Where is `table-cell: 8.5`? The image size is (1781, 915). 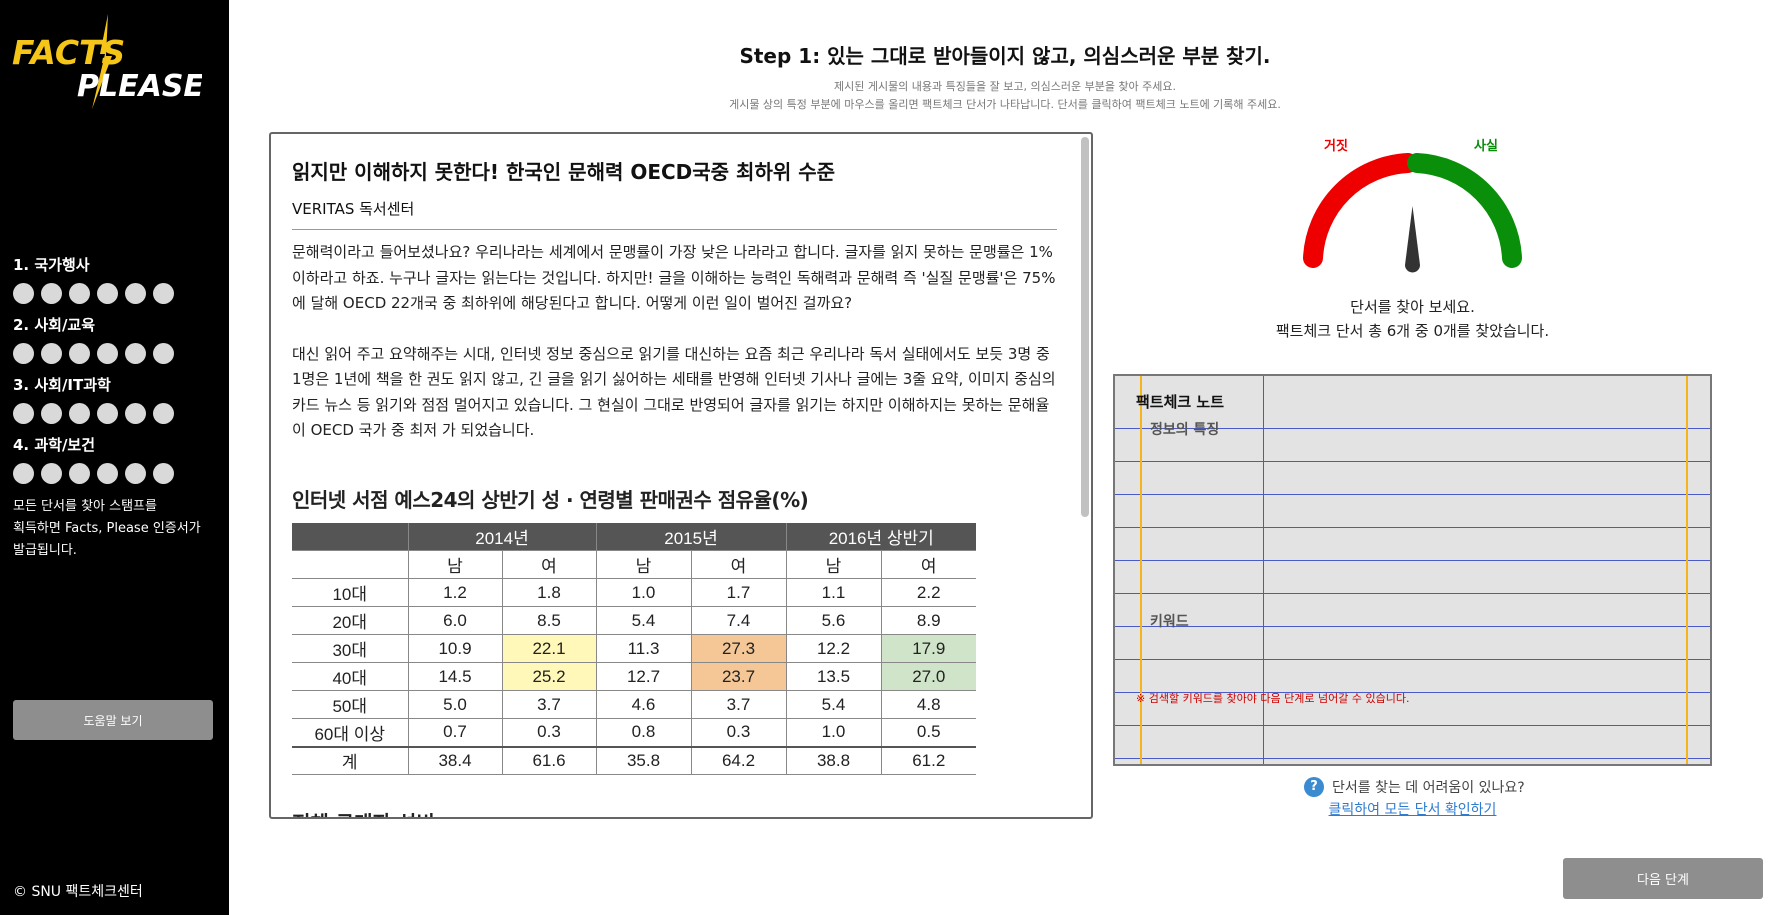 table-cell: 8.5 is located at coordinates (548, 620).